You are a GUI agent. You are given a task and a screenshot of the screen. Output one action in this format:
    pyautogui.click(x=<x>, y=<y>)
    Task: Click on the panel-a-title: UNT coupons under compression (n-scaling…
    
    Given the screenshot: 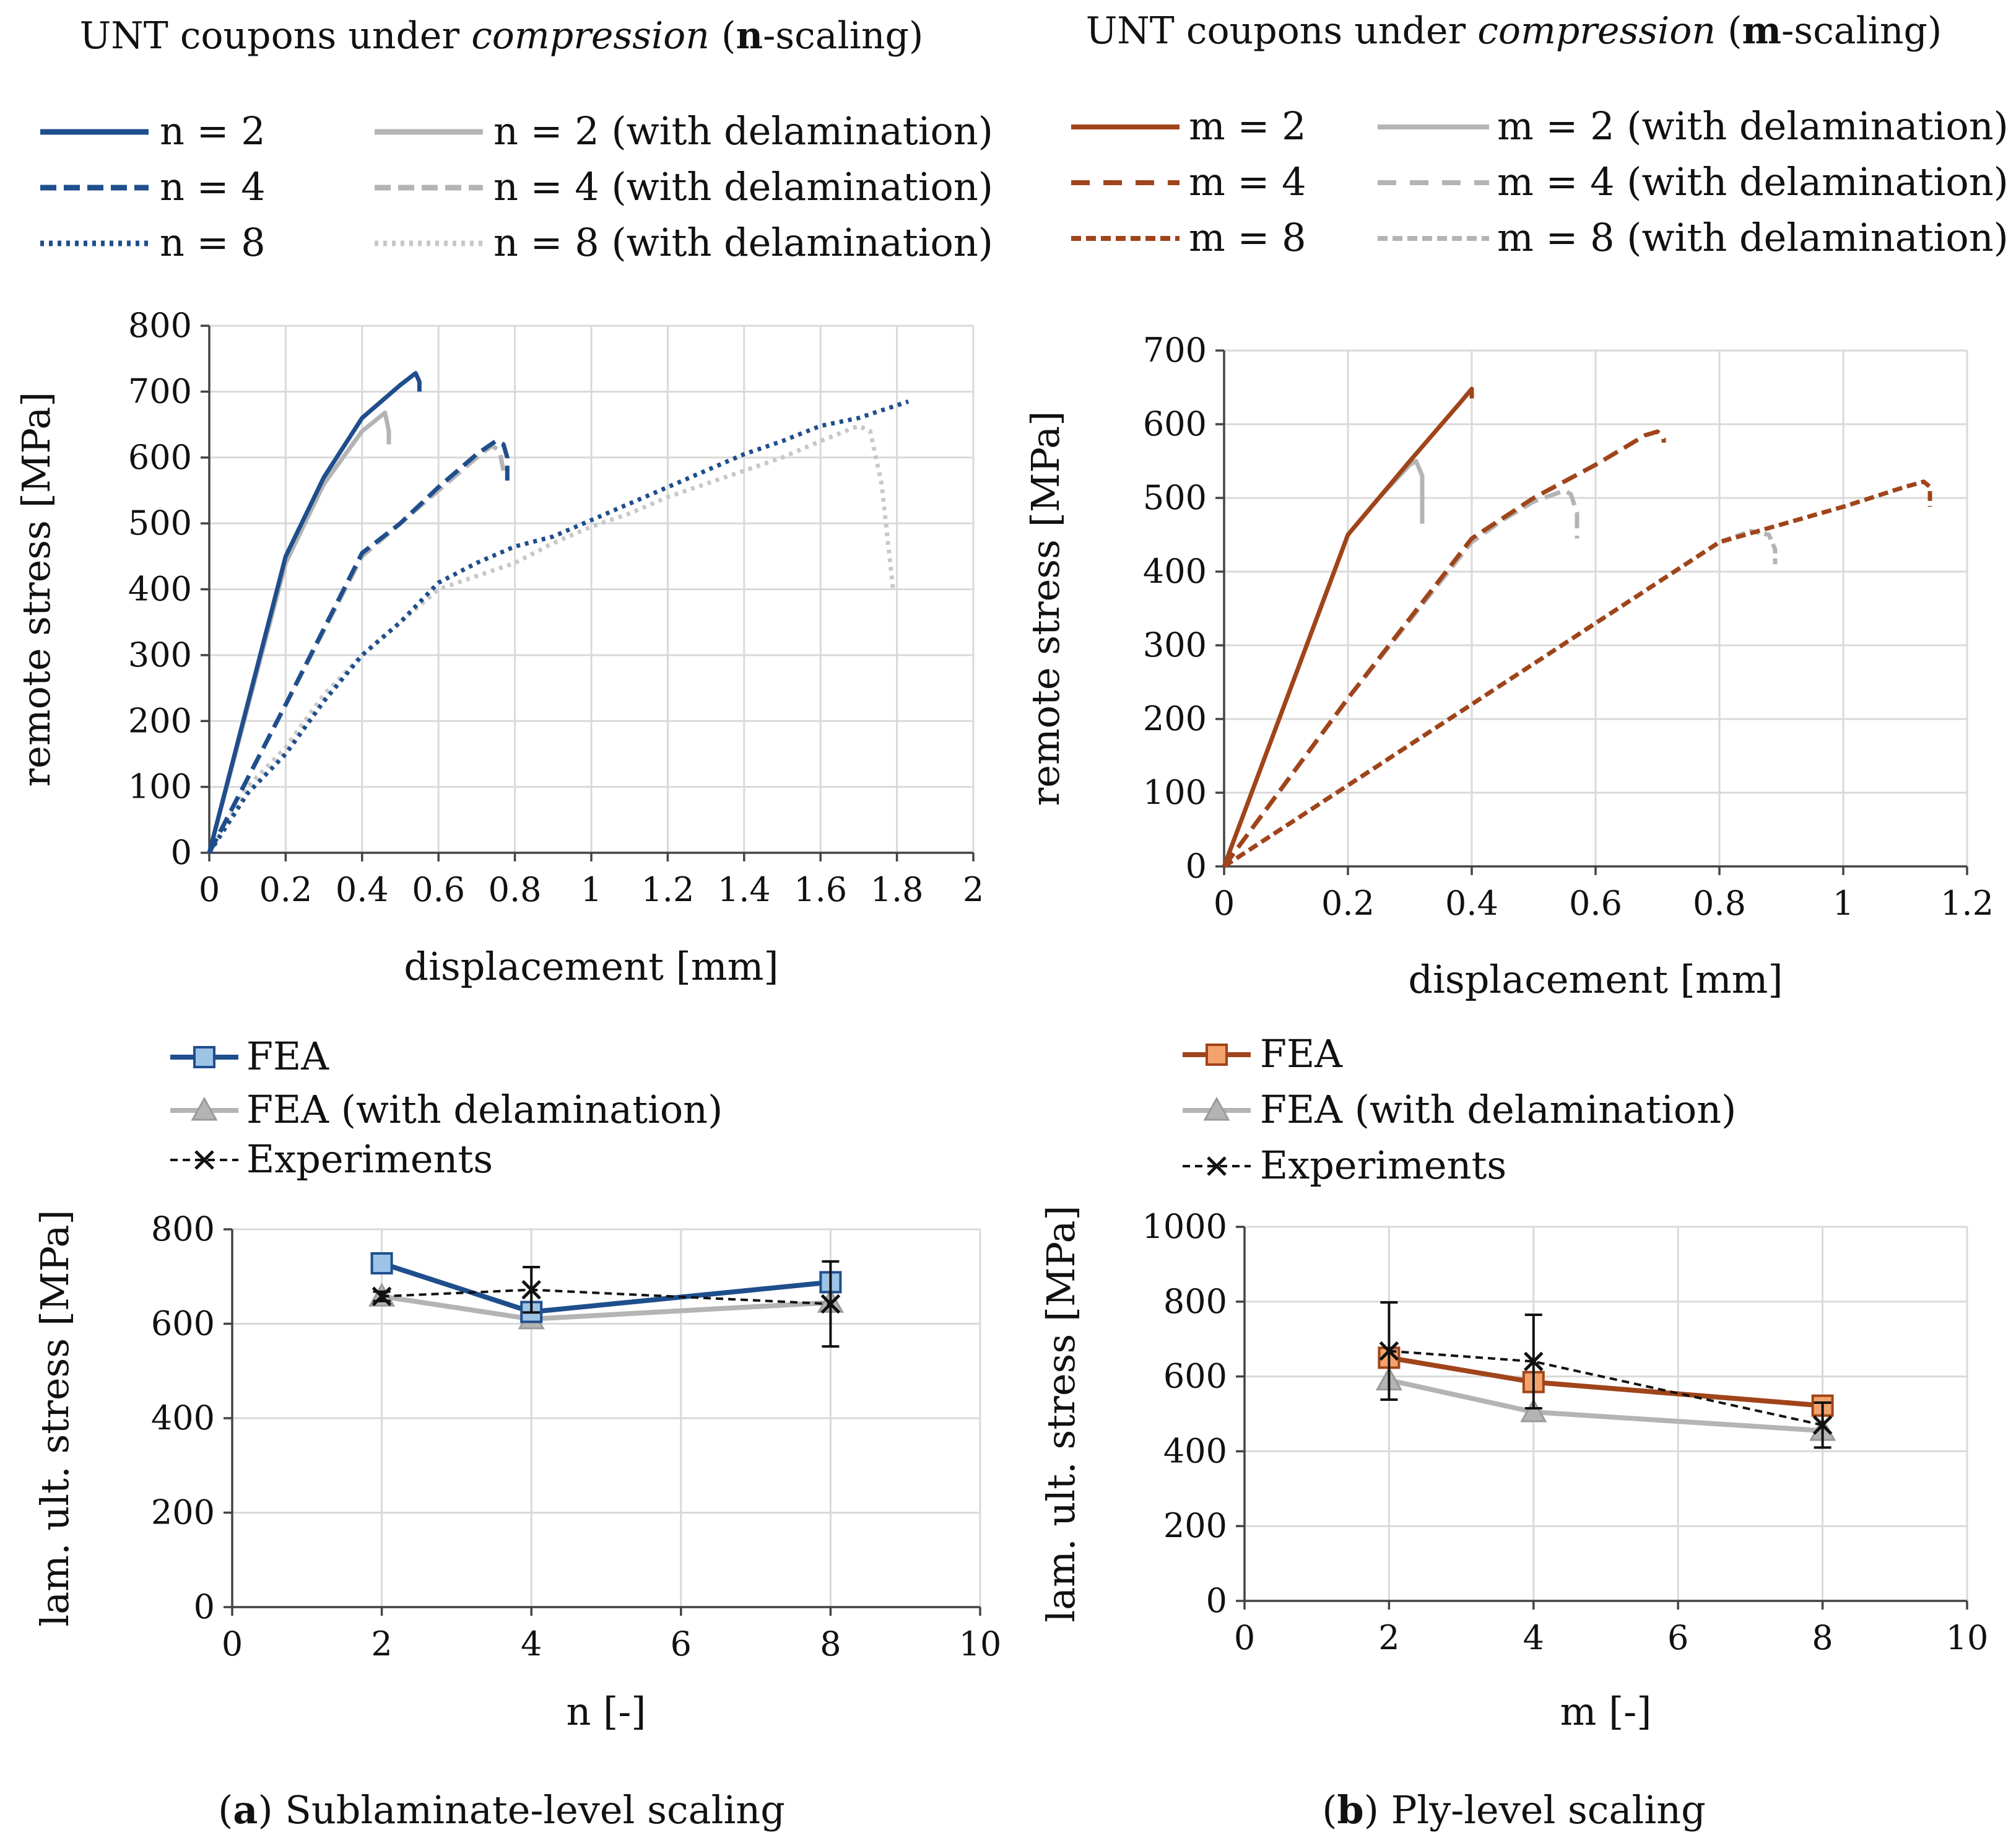 What is the action you would take?
    pyautogui.click(x=502, y=36)
    